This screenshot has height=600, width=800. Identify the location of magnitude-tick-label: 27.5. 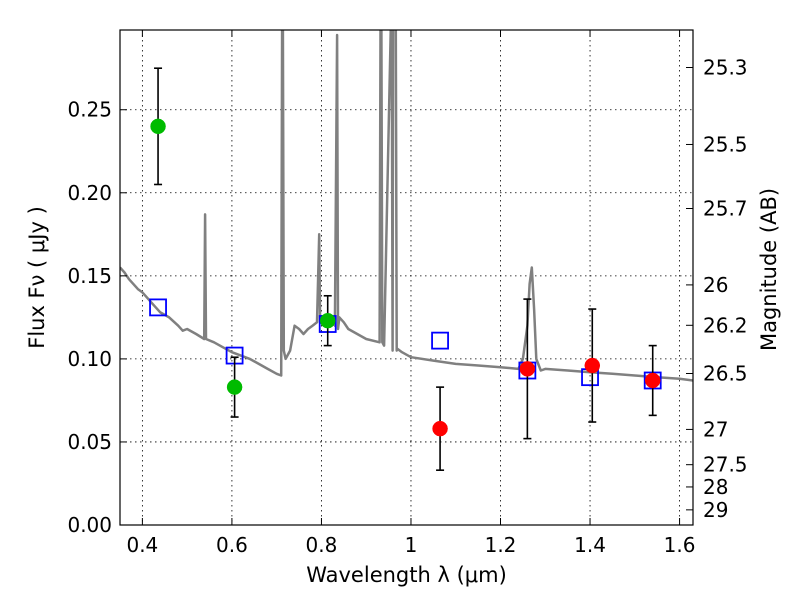
(725, 465).